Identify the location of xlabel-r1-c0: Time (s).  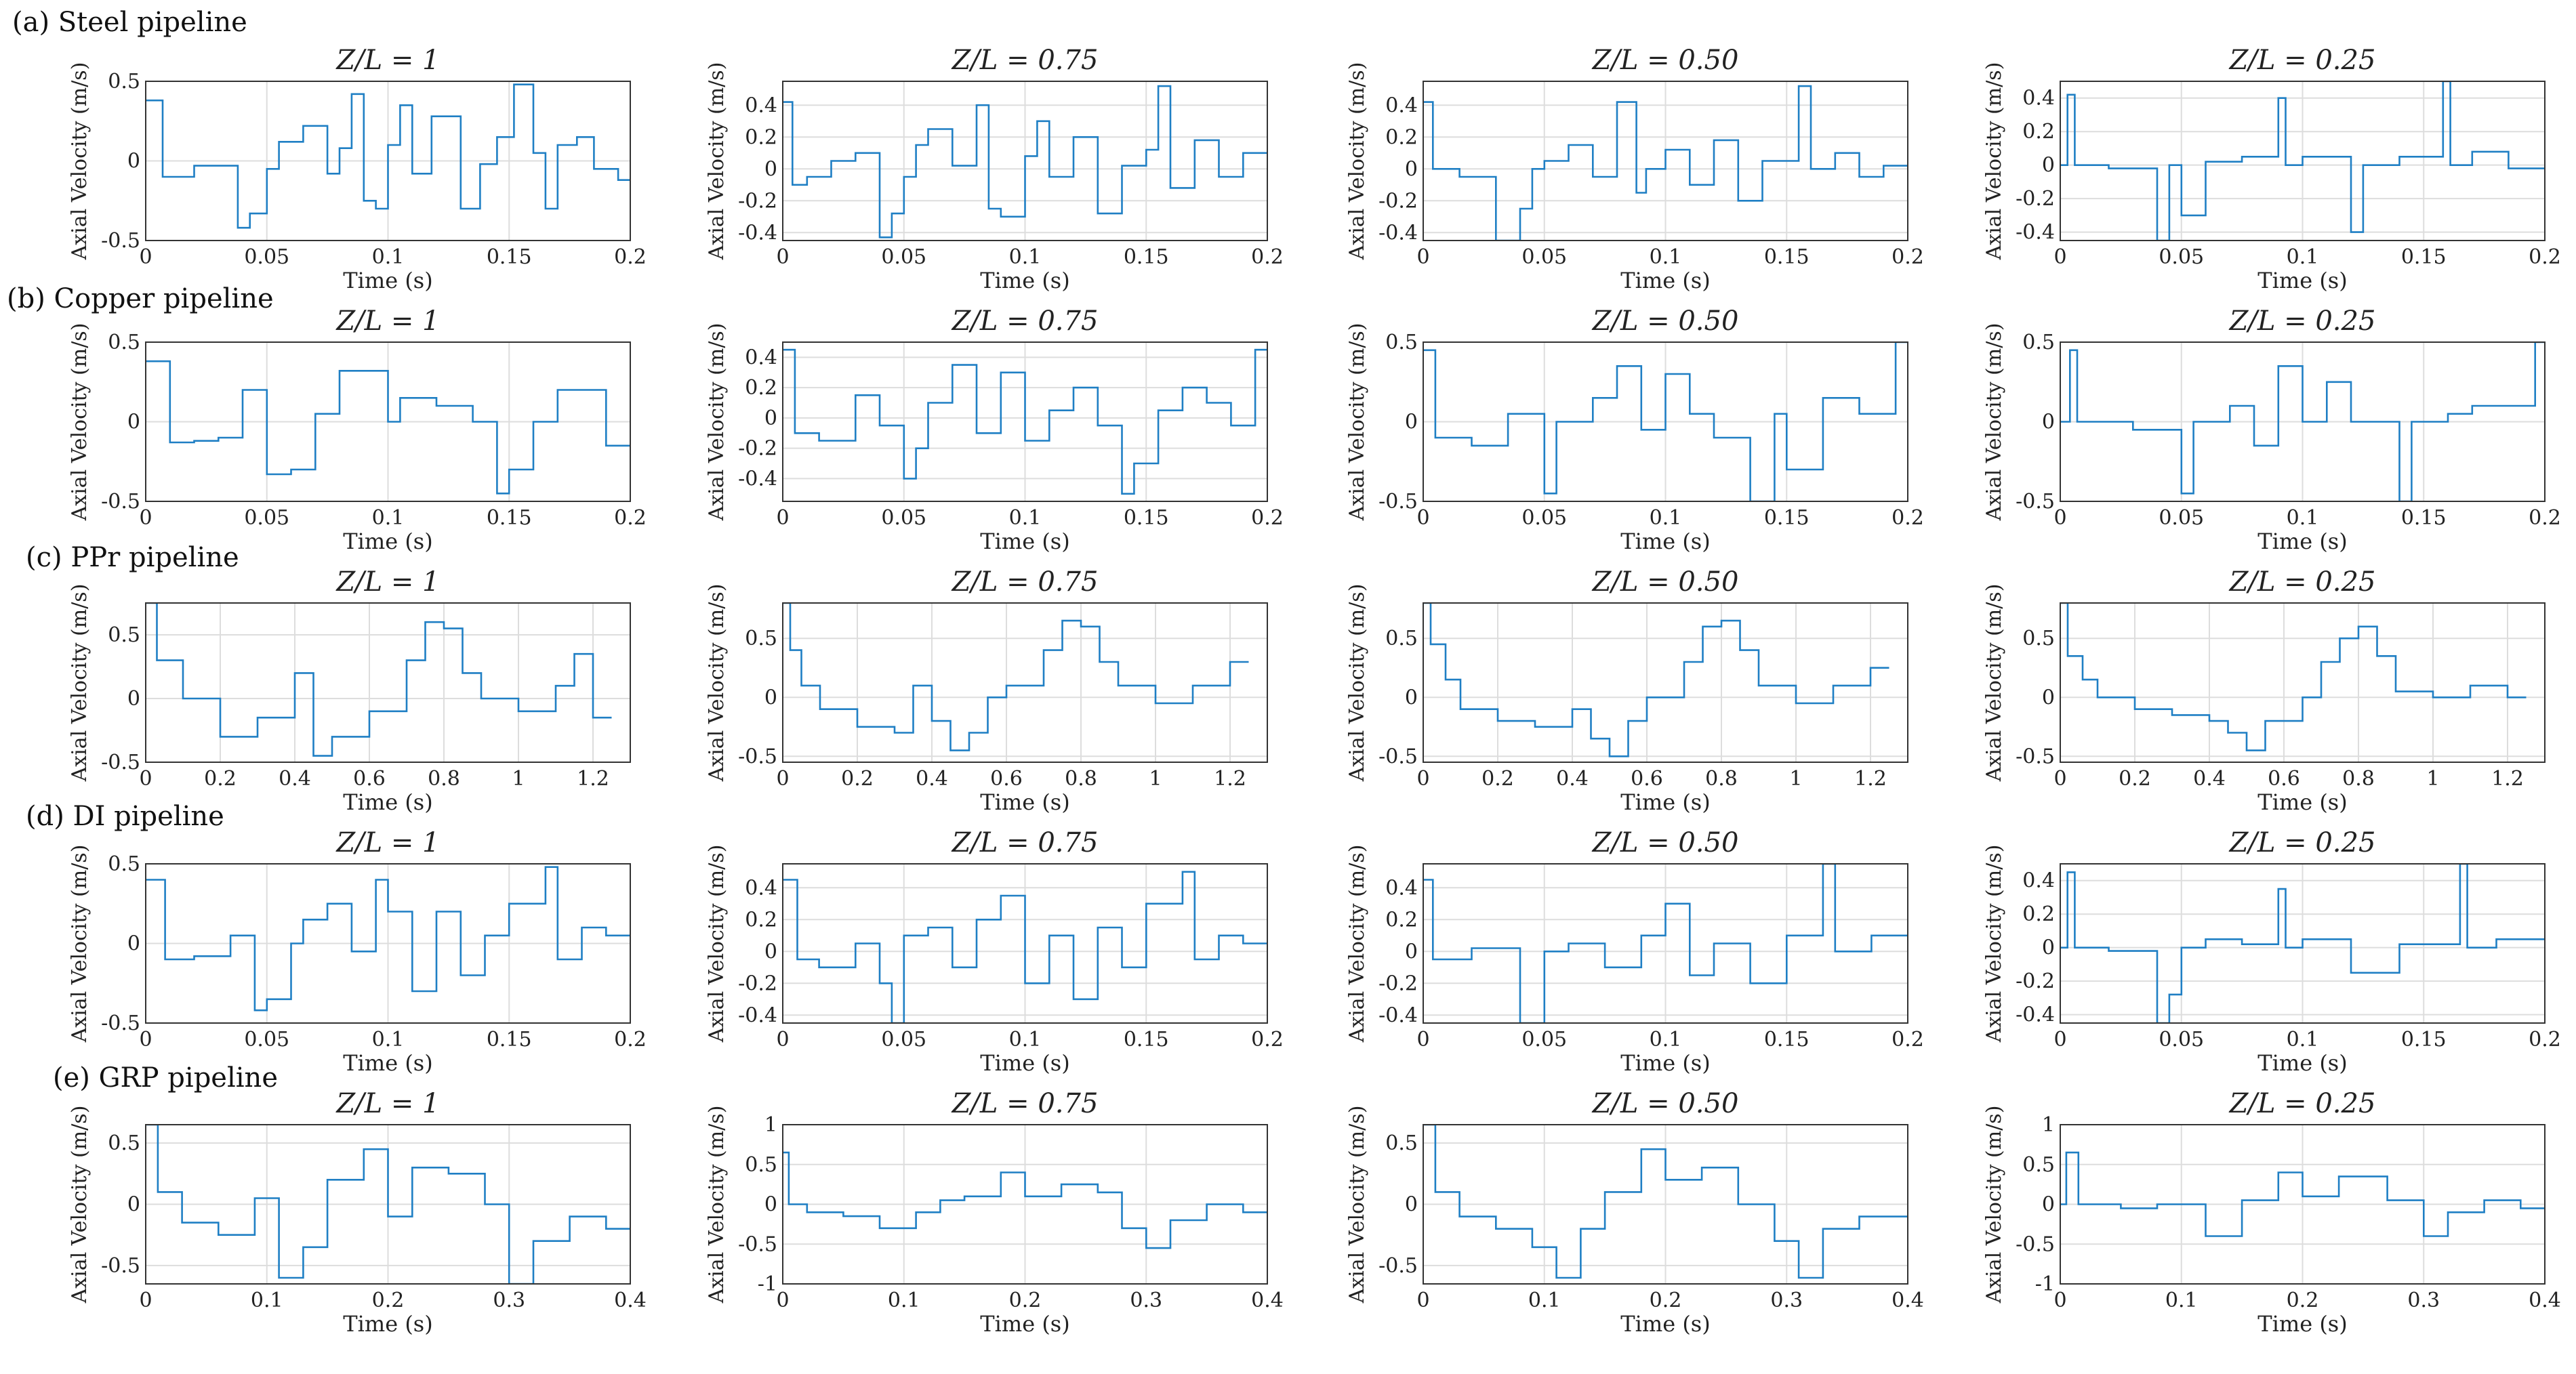
(388, 541).